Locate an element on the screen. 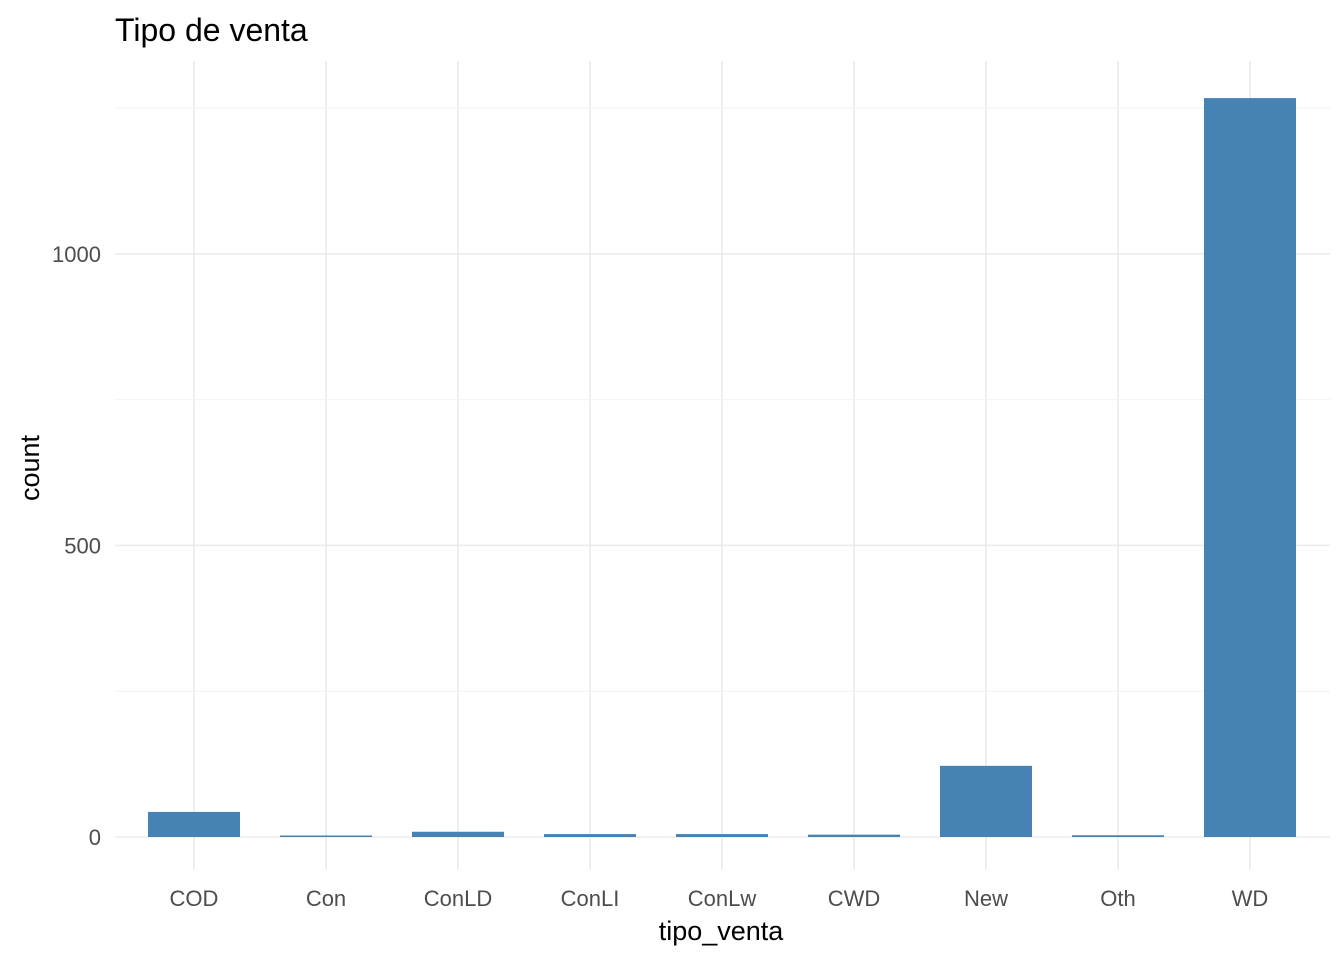 The height and width of the screenshot is (960, 1344). y-tick-labels: 0 500 1000 is located at coordinates (76, 546).